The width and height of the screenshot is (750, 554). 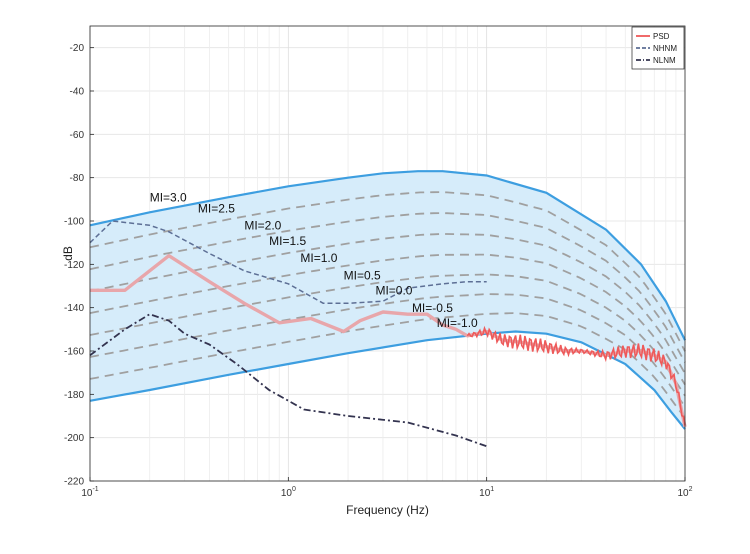 I want to click on y-tick-label: -100, so click(x=74, y=222).